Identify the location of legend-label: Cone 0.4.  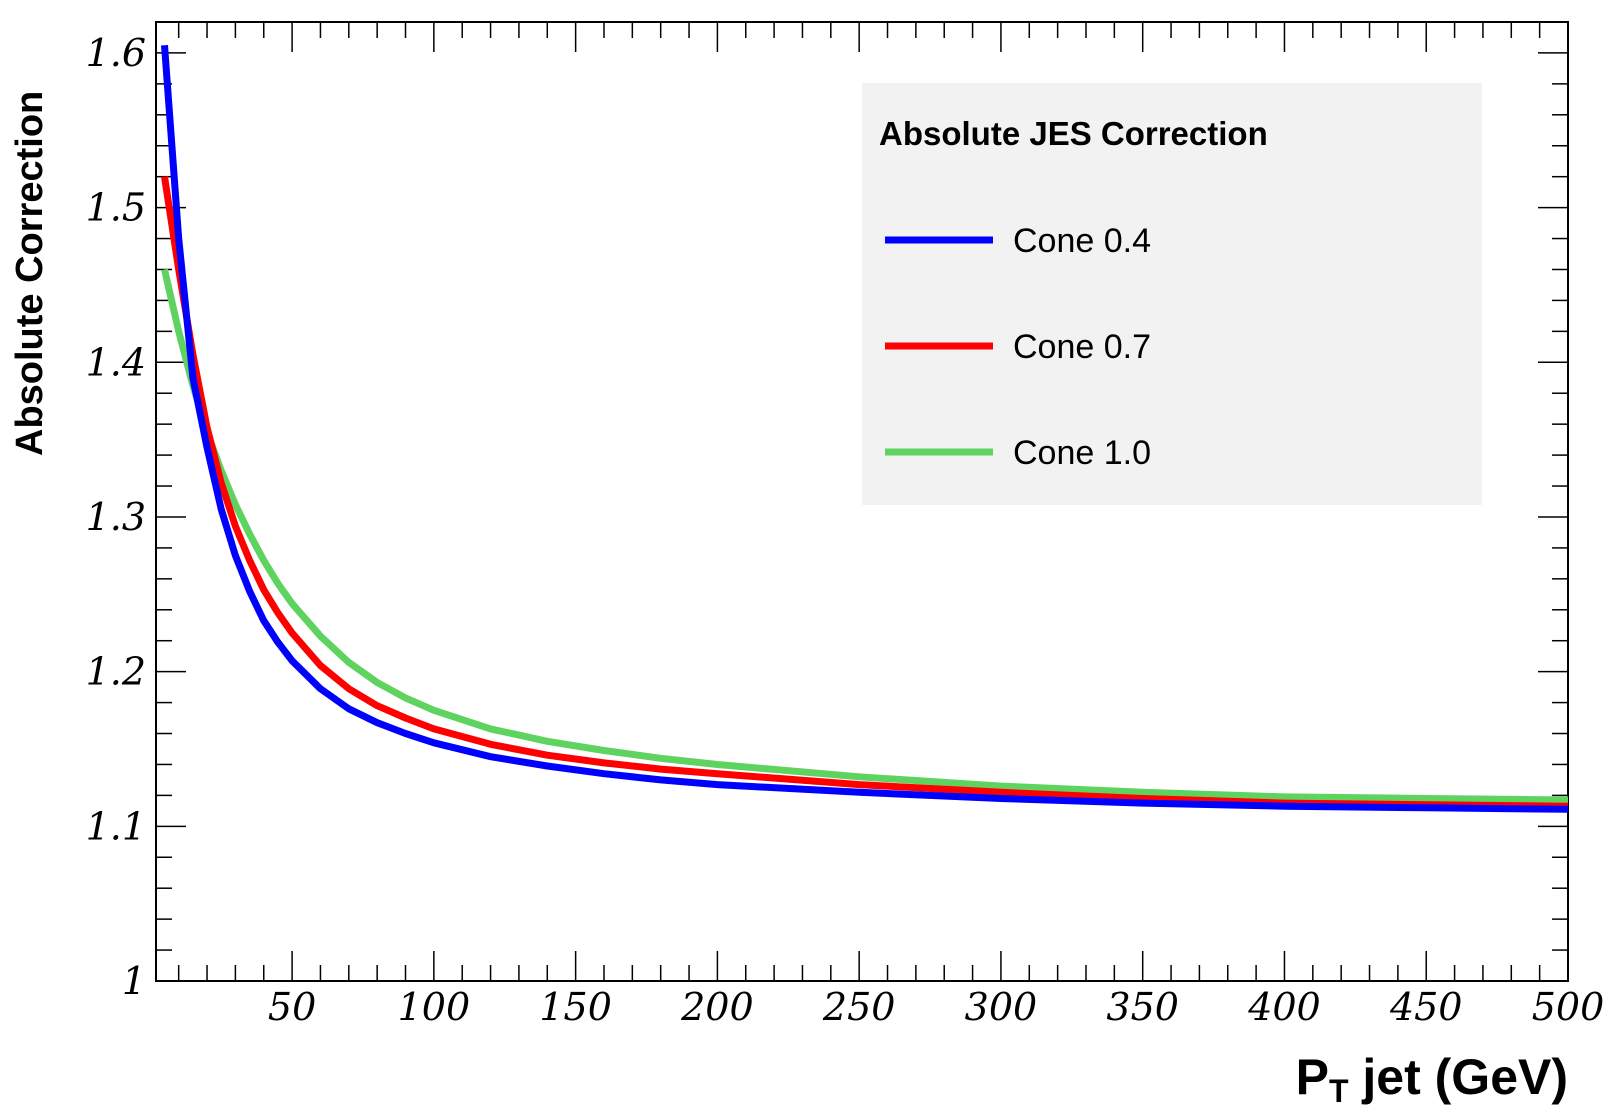
(1082, 241).